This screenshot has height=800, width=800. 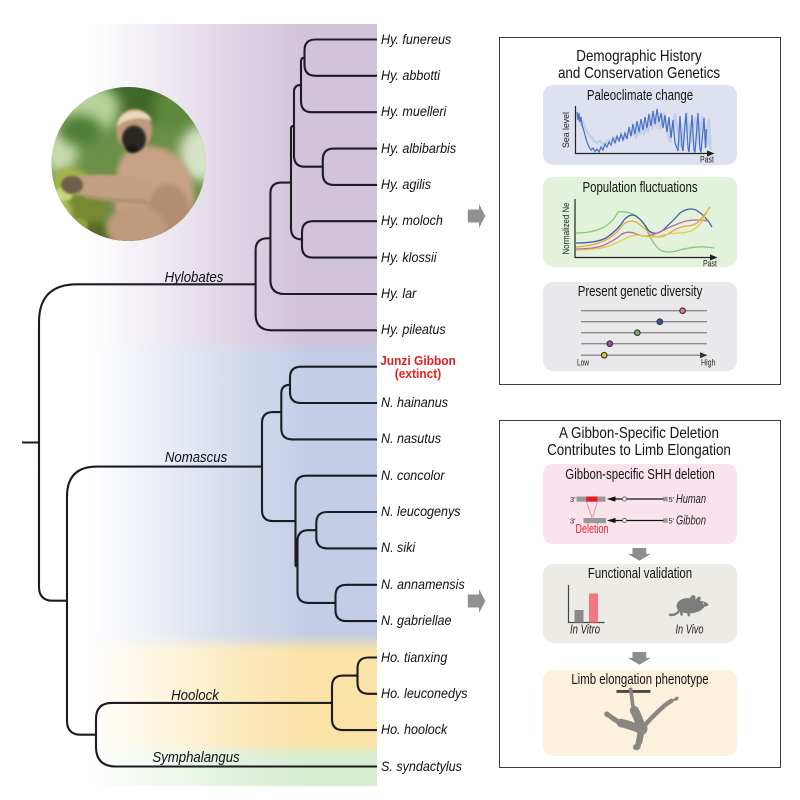 What do you see at coordinates (583, 363) in the screenshot?
I see `svg-text: Low` at bounding box center [583, 363].